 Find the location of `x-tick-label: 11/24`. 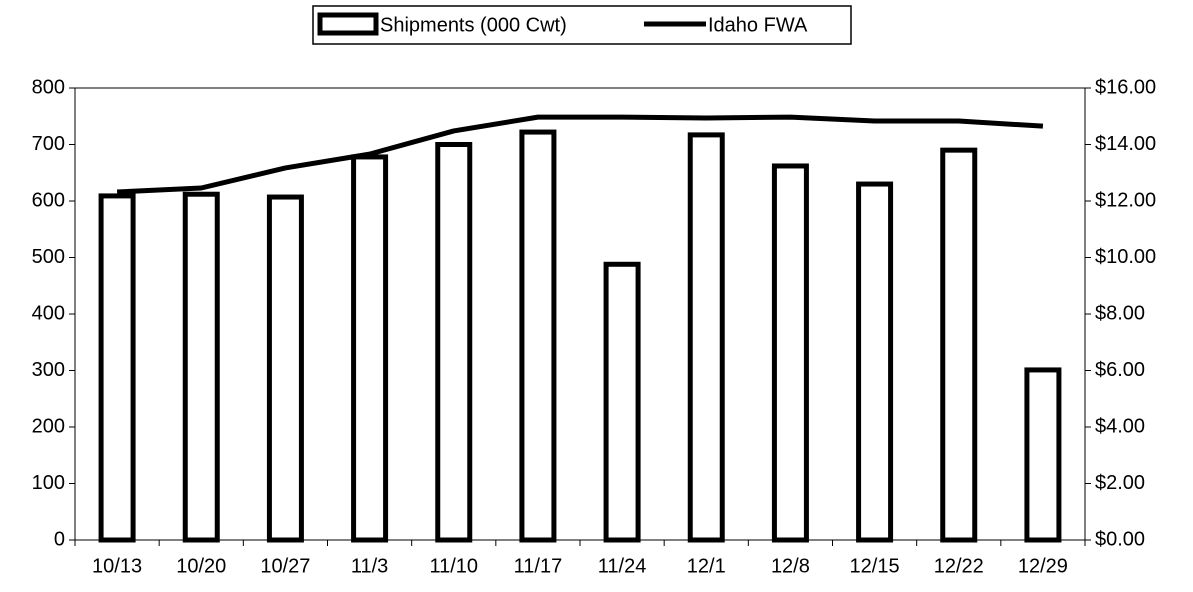

x-tick-label: 11/24 is located at coordinates (622, 566).